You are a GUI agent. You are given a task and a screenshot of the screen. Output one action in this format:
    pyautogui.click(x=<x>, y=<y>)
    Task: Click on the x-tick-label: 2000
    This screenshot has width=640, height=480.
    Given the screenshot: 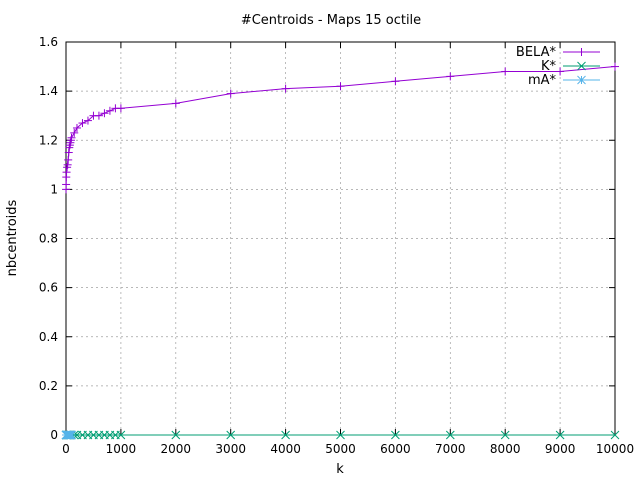 What is the action you would take?
    pyautogui.click(x=176, y=449)
    